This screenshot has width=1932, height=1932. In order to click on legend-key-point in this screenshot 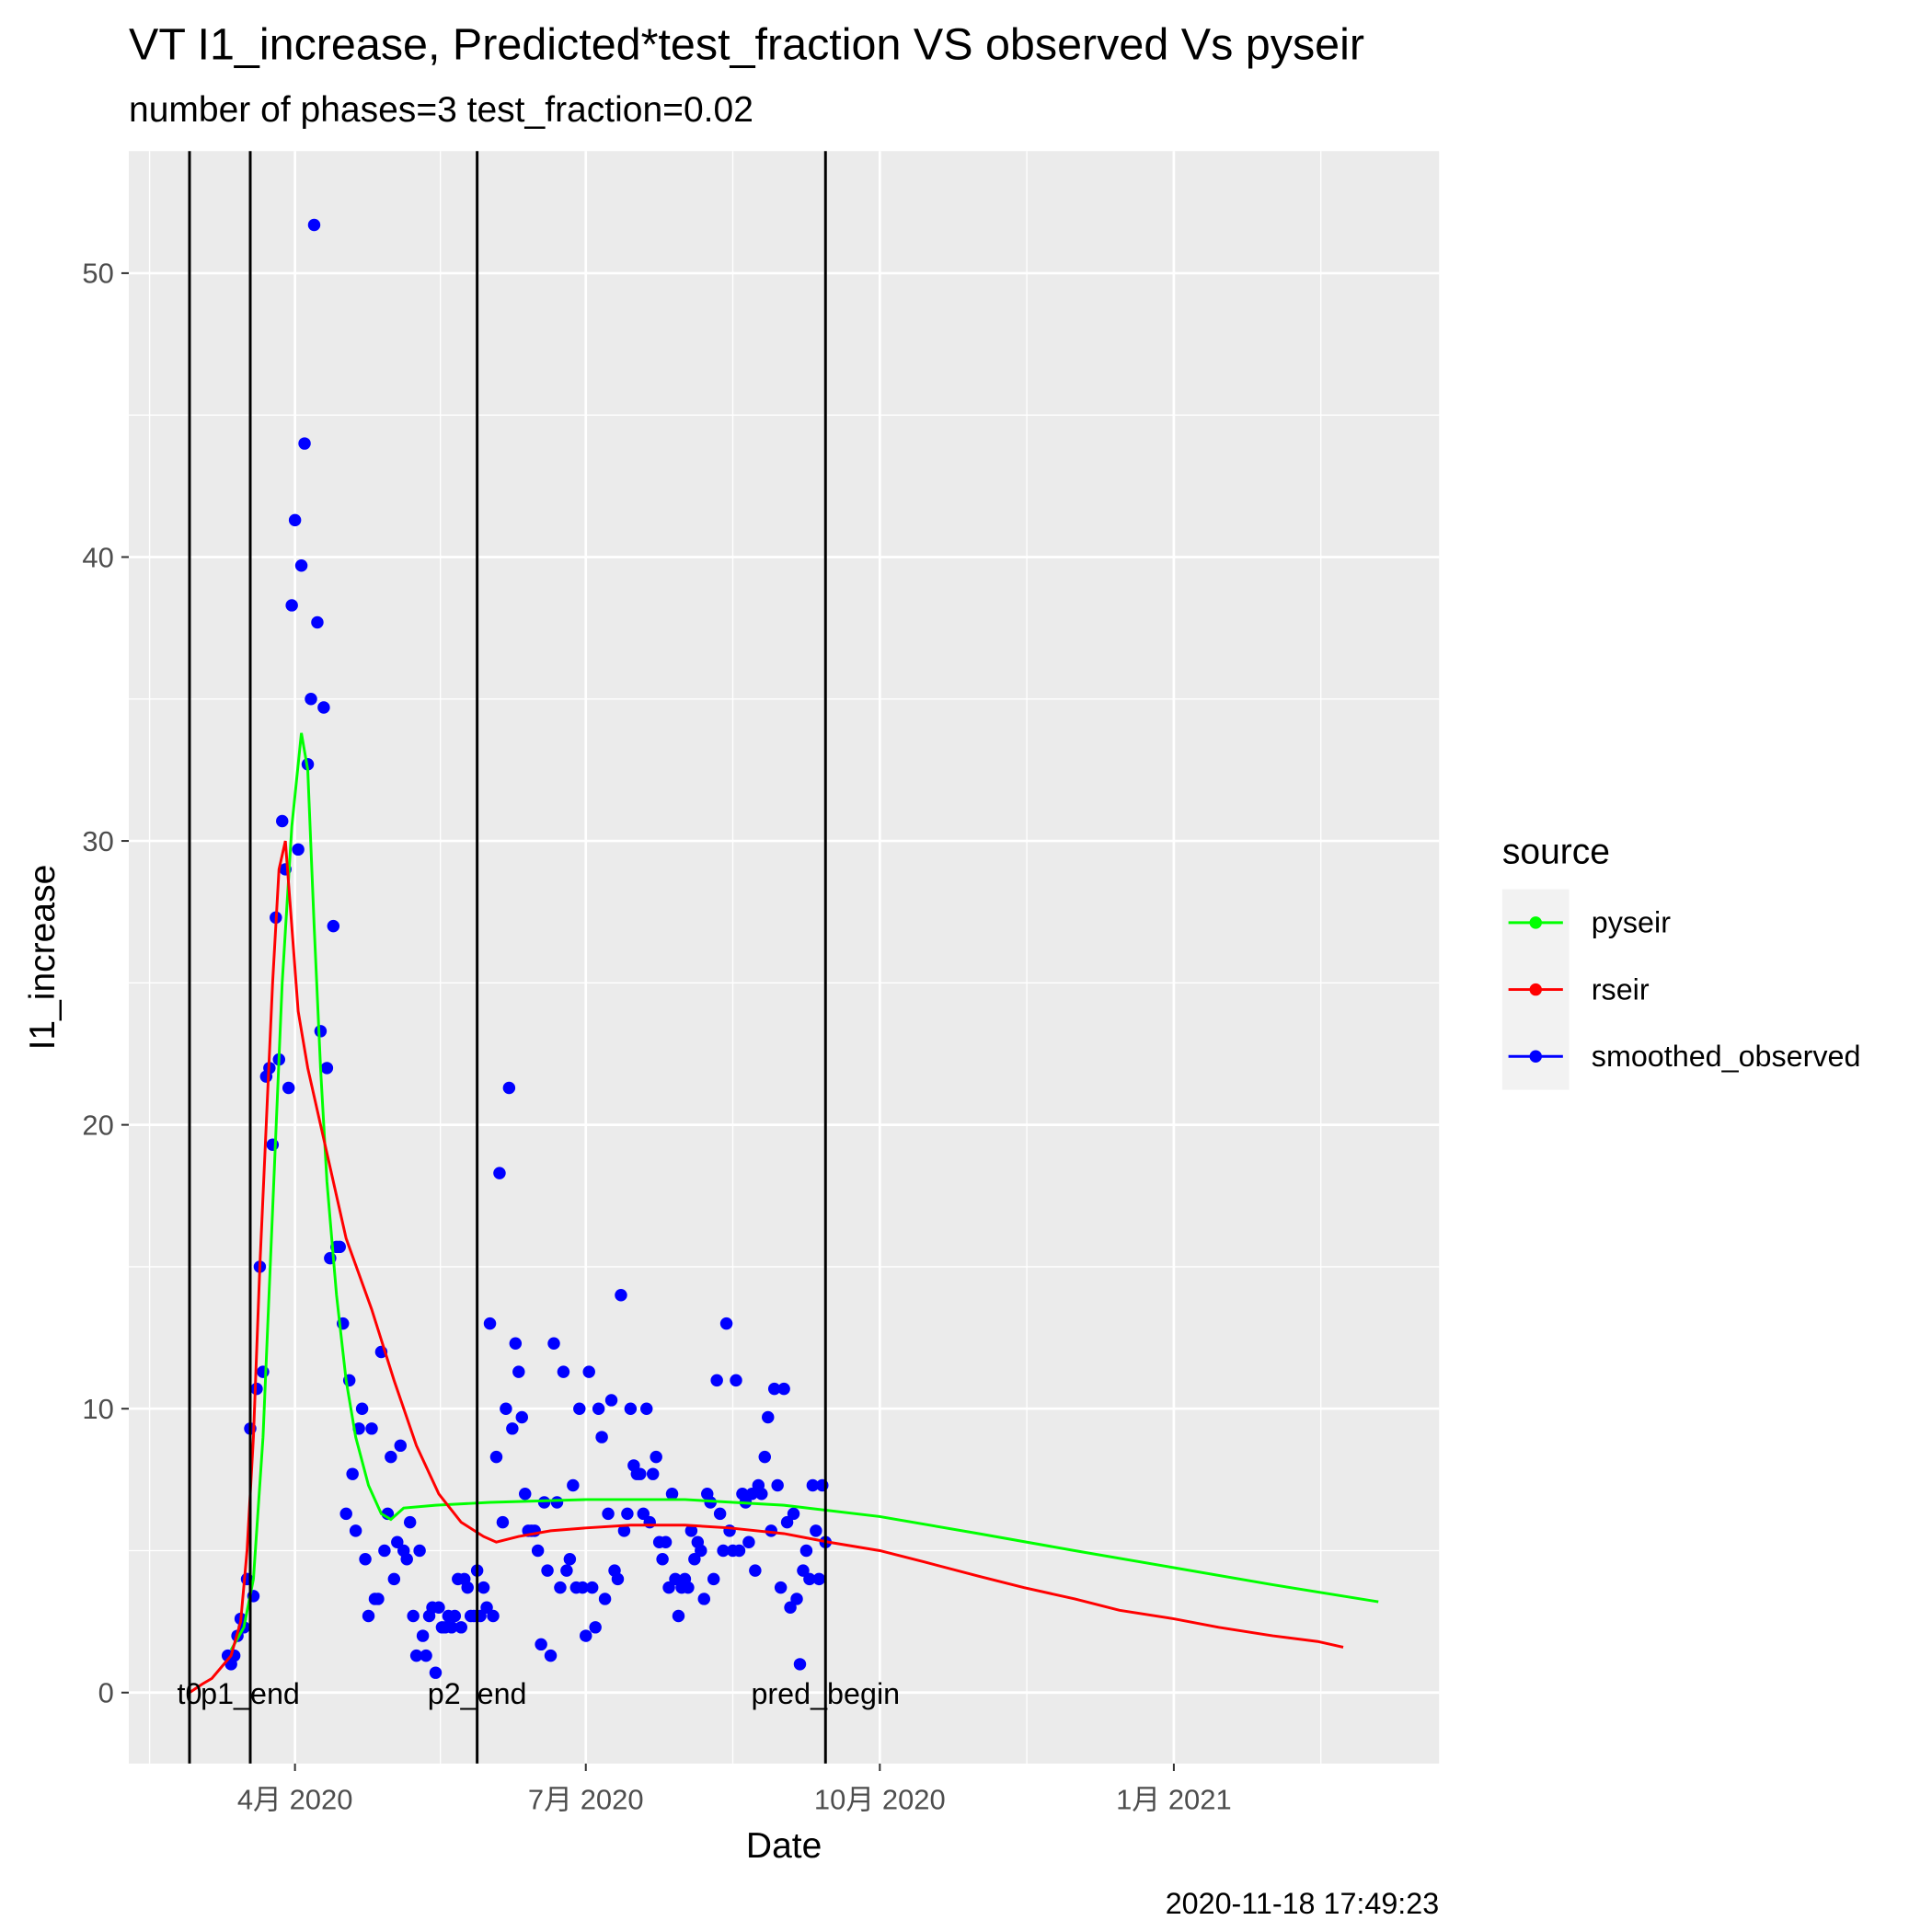, I will do `click(1535, 922)`.